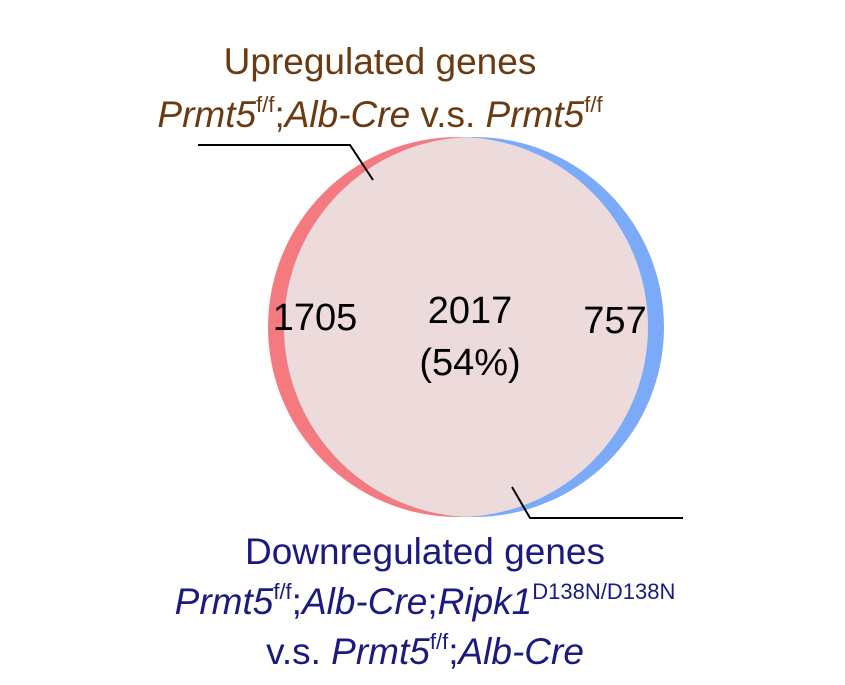 The image size is (845, 685). What do you see at coordinates (315, 318) in the screenshot?
I see `left-only-count: 1705` at bounding box center [315, 318].